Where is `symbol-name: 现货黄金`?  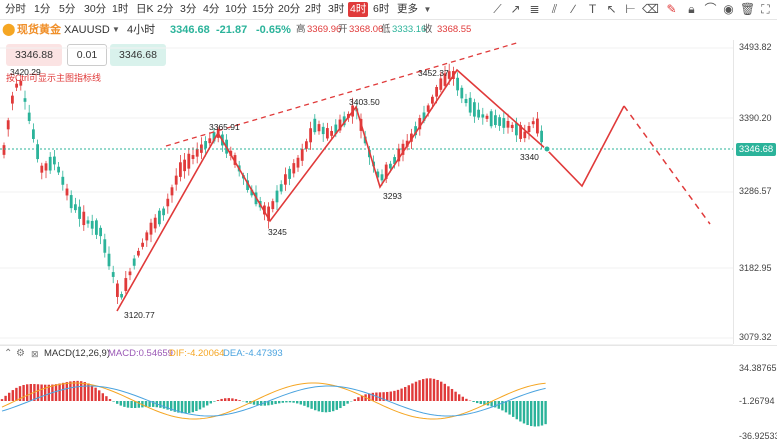
symbol-name: 现货黄金 is located at coordinates (39, 30).